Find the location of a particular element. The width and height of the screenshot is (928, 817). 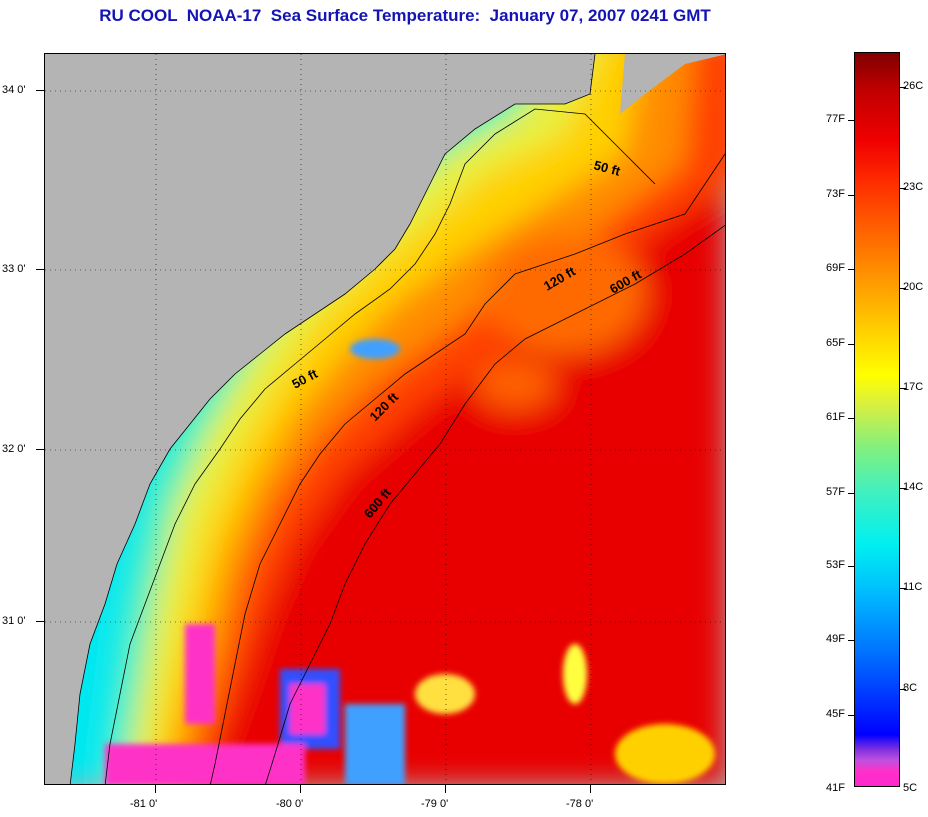

longitude-label: -80 0' is located at coordinates (290, 804).